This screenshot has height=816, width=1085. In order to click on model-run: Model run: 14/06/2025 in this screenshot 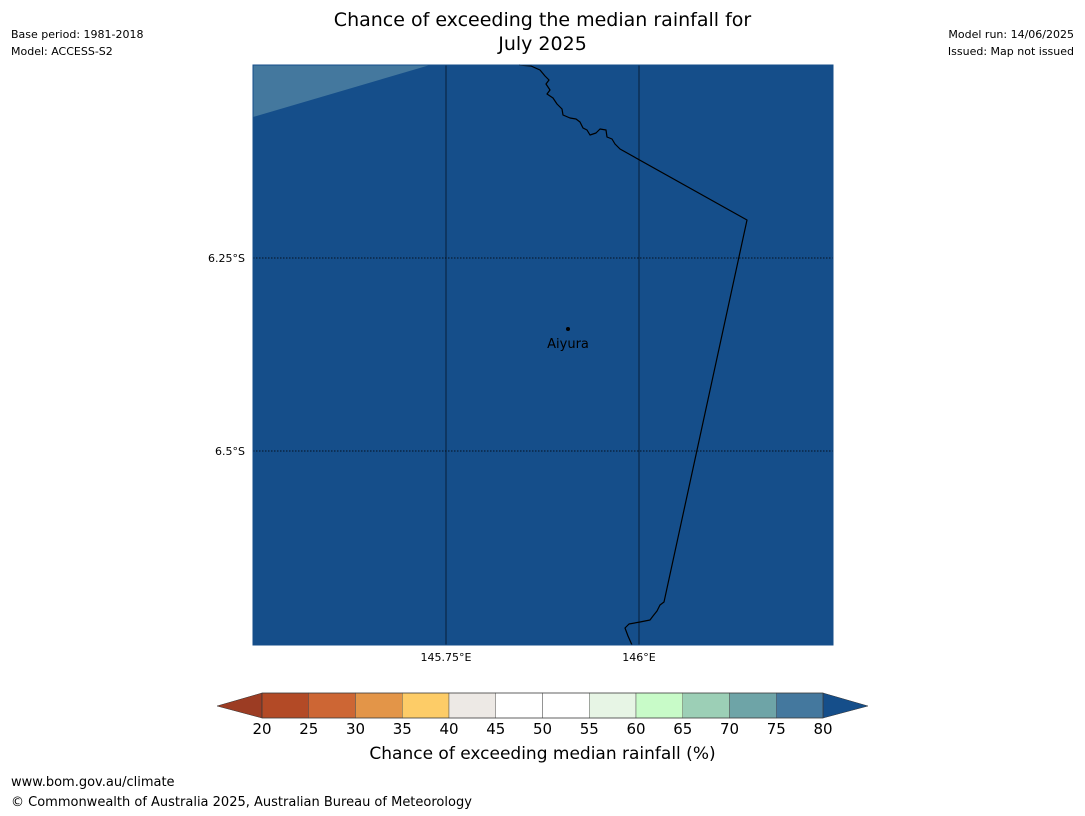, I will do `click(1011, 34)`.